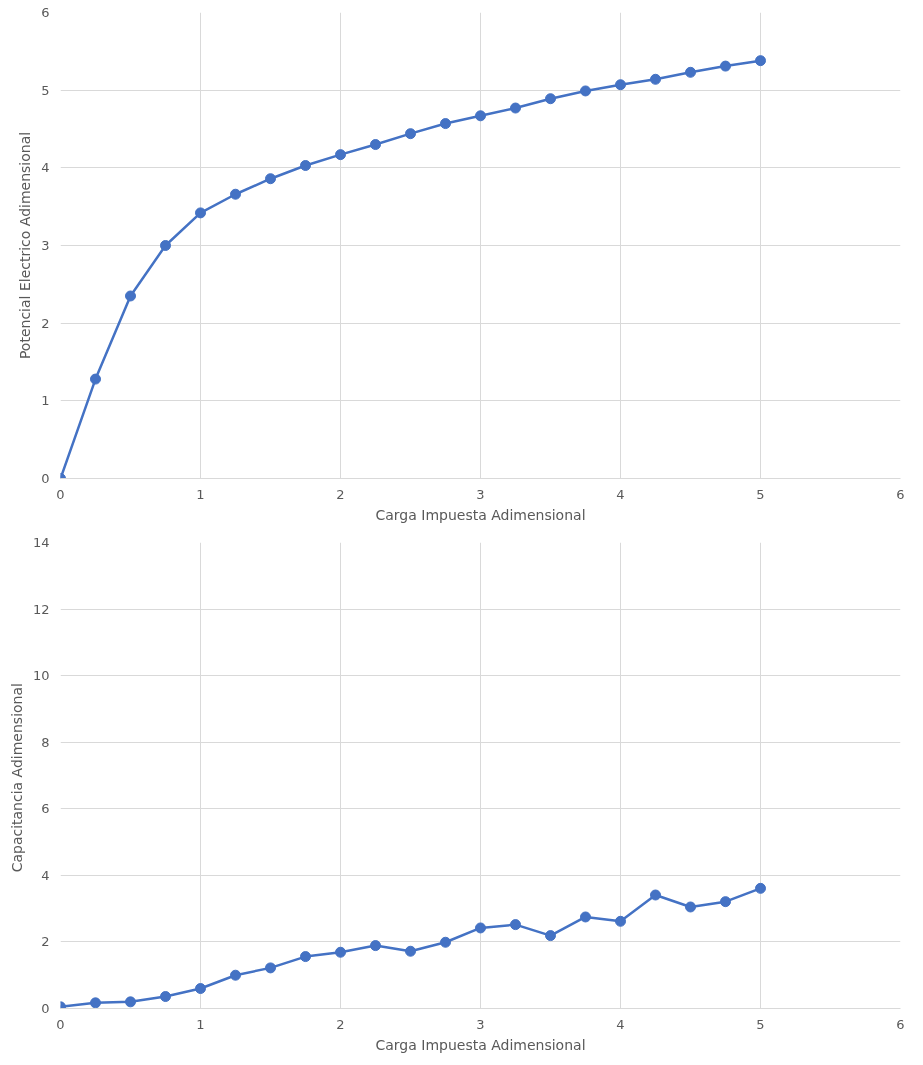 The height and width of the screenshot is (1065, 923). I want to click on y-axis-title: Potencial Electrico Adimensional, so click(25, 245).